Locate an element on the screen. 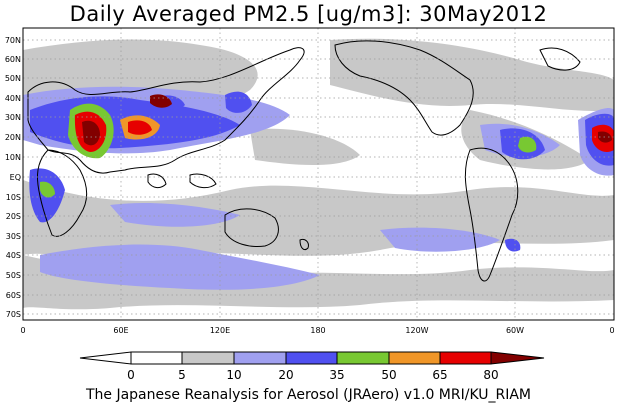 The image size is (617, 410). lon-label: 120E is located at coordinates (220, 330).